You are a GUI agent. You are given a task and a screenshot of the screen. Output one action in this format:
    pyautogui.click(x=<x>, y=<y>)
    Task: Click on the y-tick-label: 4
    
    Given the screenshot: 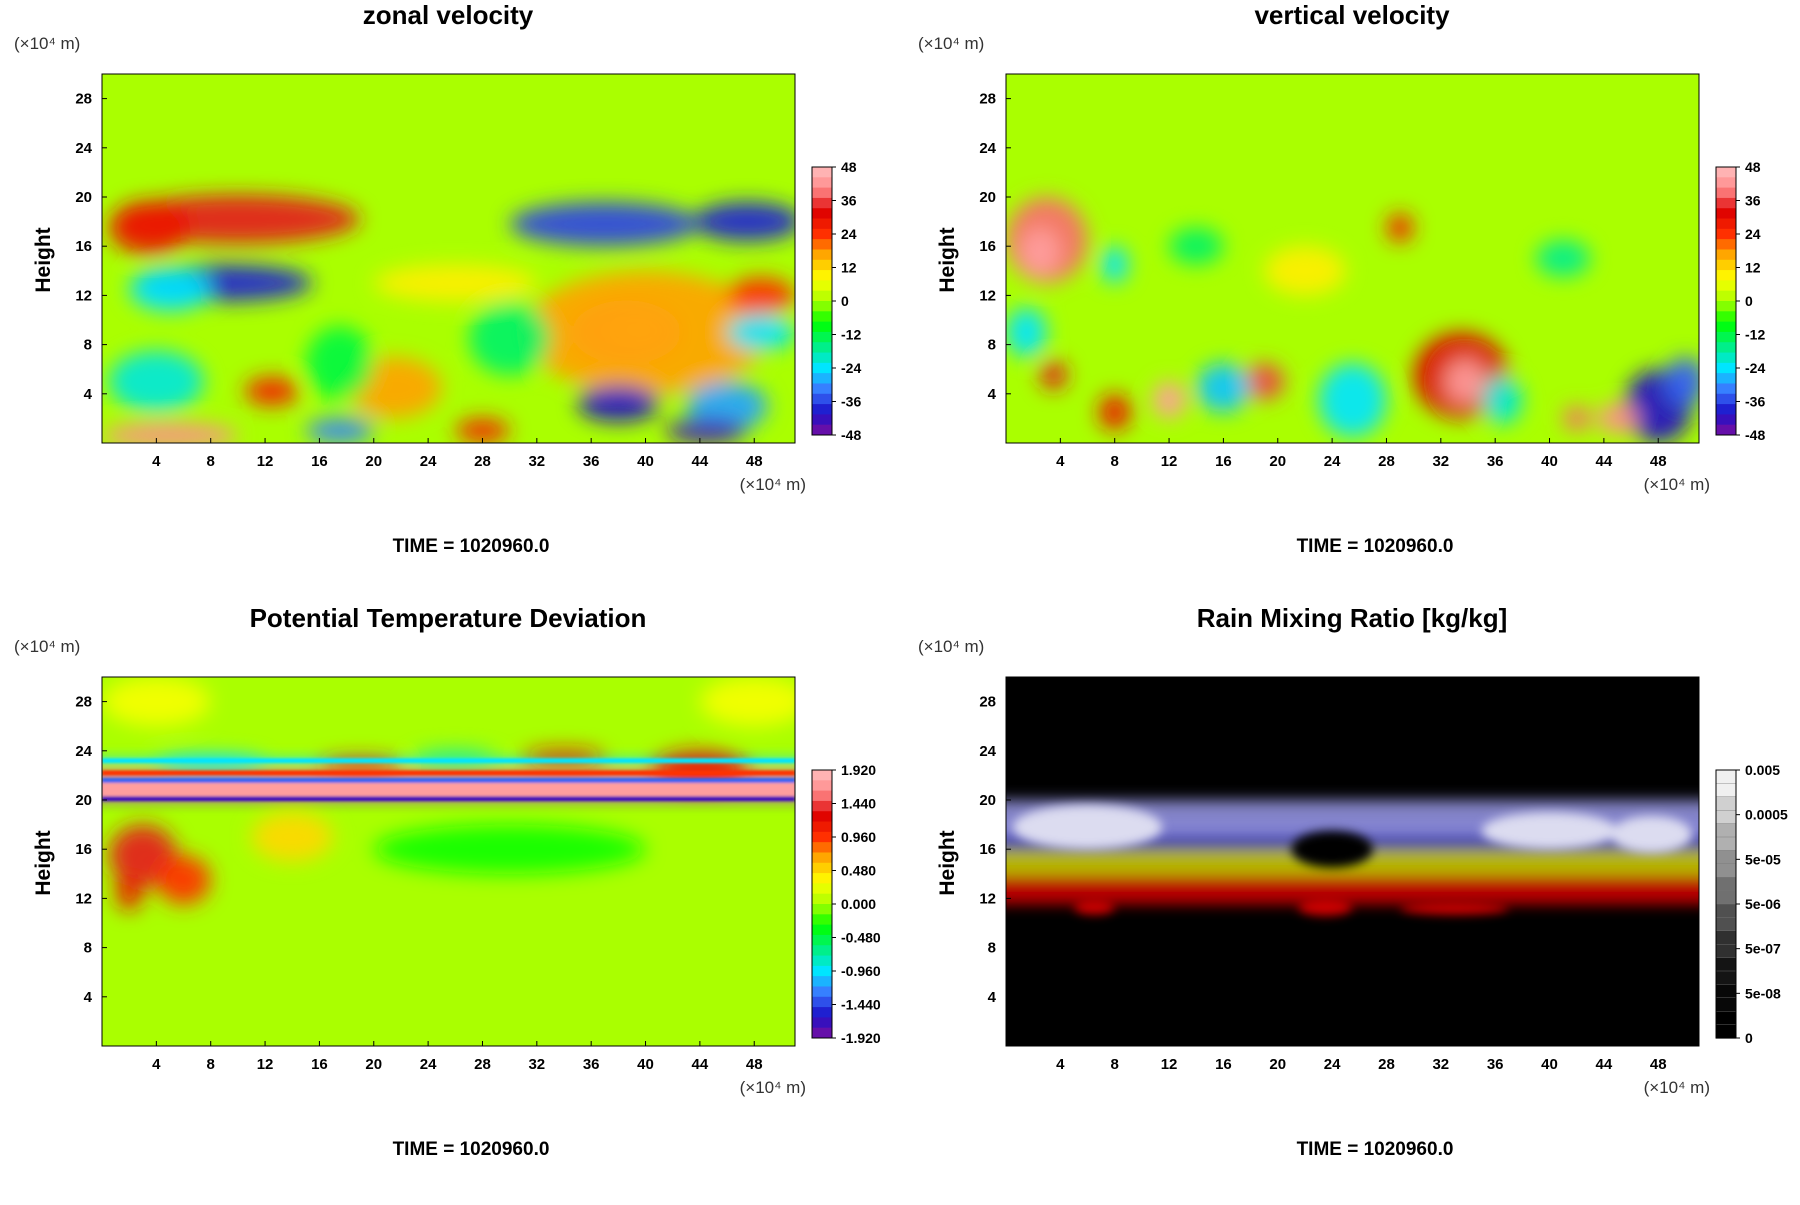 What is the action you would take?
    pyautogui.click(x=992, y=997)
    